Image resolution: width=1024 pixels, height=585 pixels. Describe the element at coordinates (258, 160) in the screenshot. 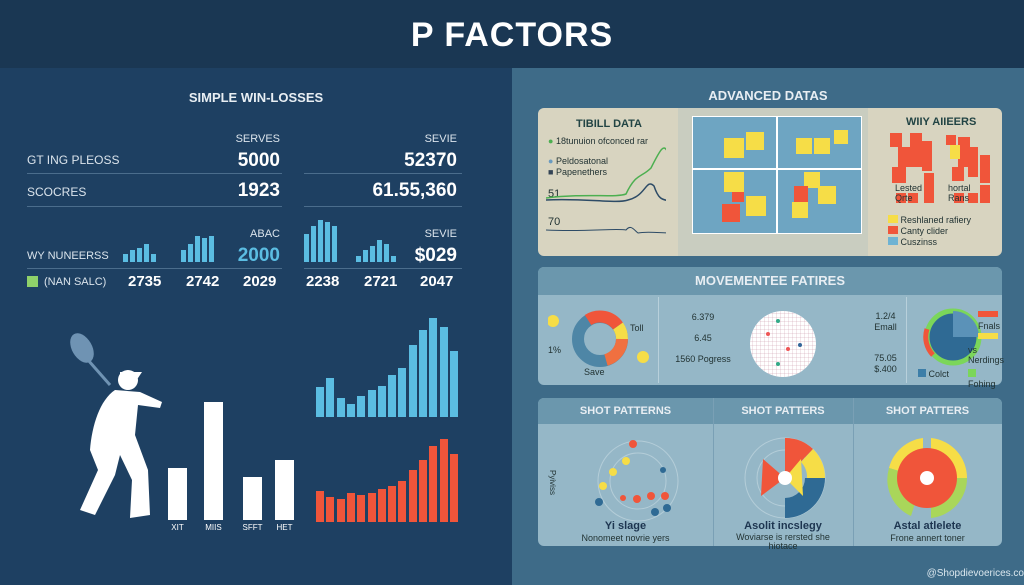

I see `row-value: 5000` at that location.